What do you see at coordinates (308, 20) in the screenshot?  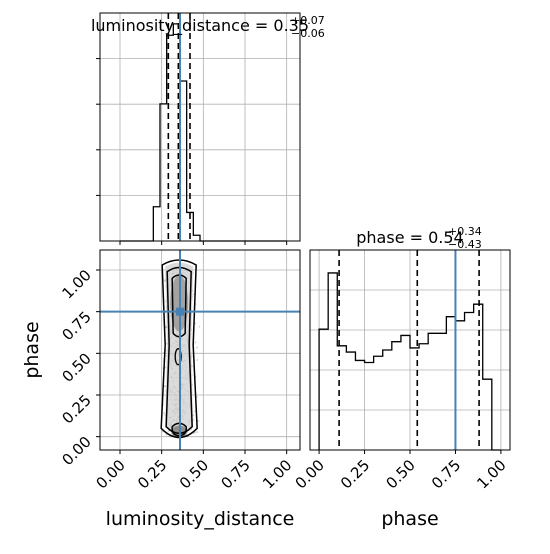 I see `title-upper-error: +0.07` at bounding box center [308, 20].